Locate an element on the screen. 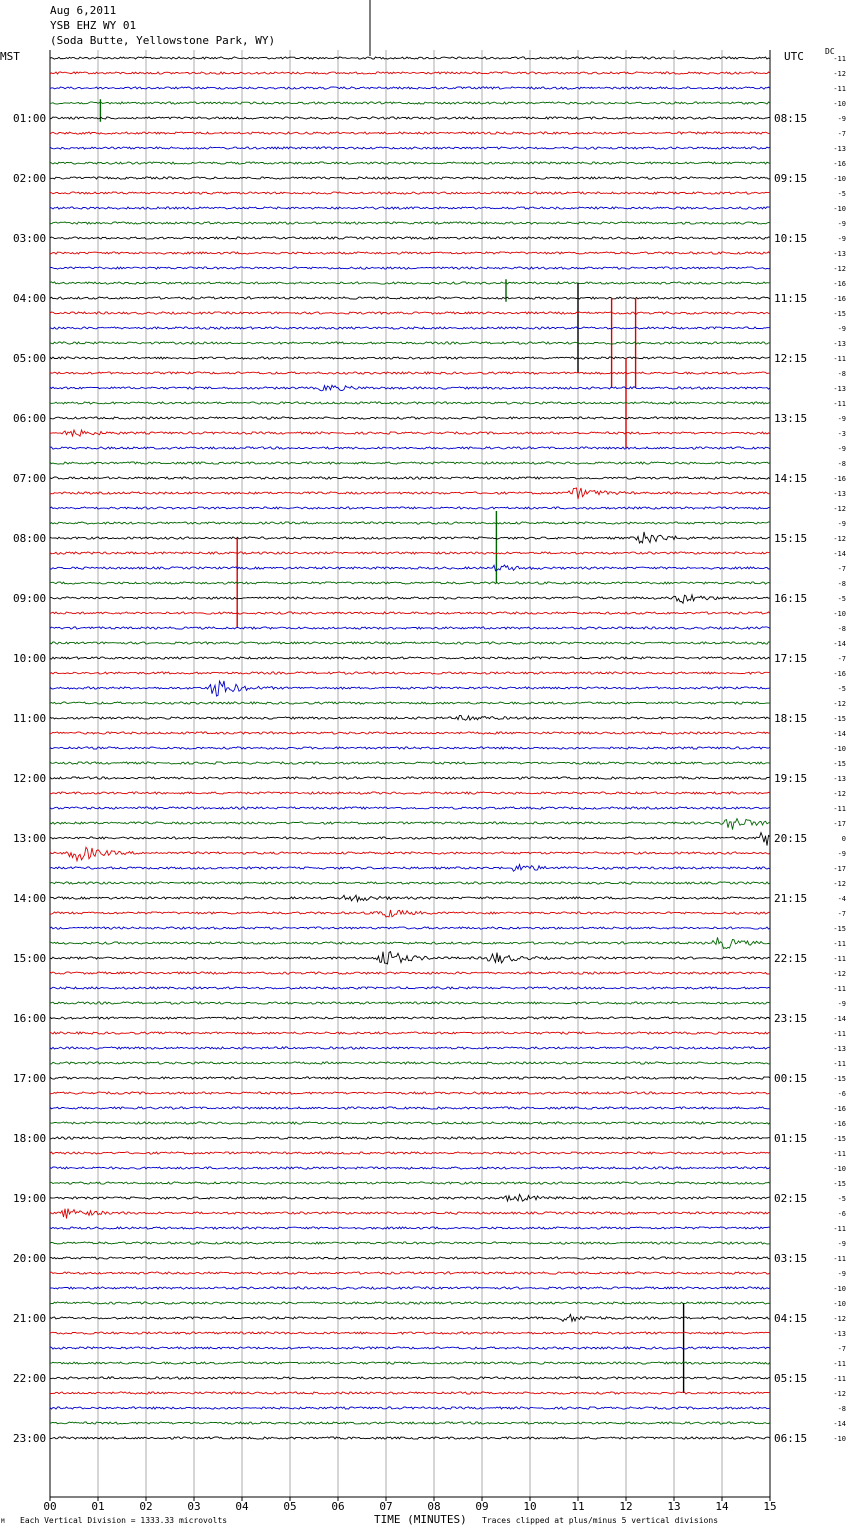 The height and width of the screenshot is (1534, 850). right-hour-label: 16:15 is located at coordinates (790, 598).